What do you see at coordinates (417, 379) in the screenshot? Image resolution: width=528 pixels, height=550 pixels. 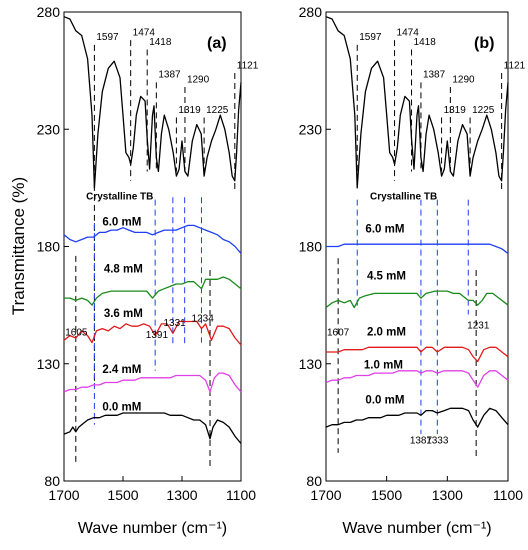 I see `spectrum-line-1-0-mm` at bounding box center [417, 379].